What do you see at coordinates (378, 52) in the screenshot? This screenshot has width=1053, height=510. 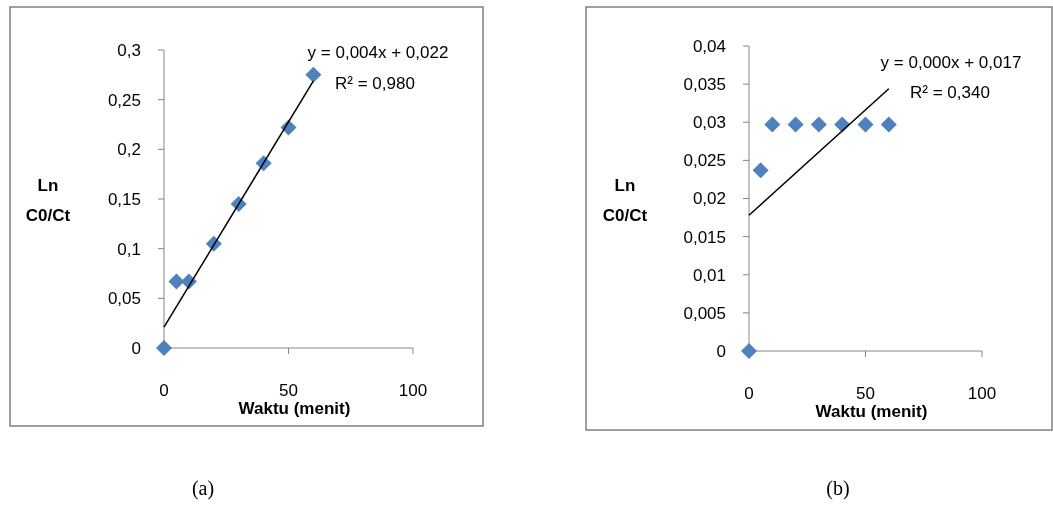 I see `annotation: y = 0,004x + 0,022` at bounding box center [378, 52].